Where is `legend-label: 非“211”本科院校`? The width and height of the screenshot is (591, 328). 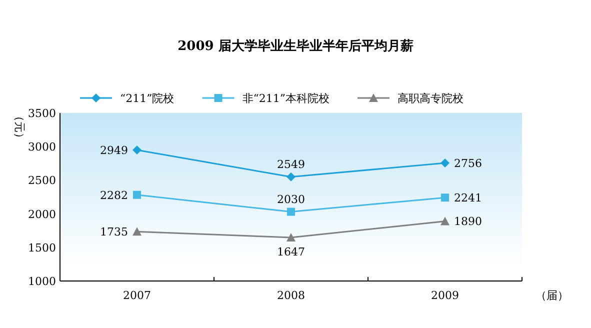
legend-label: 非“211”本科院校 is located at coordinates (286, 98).